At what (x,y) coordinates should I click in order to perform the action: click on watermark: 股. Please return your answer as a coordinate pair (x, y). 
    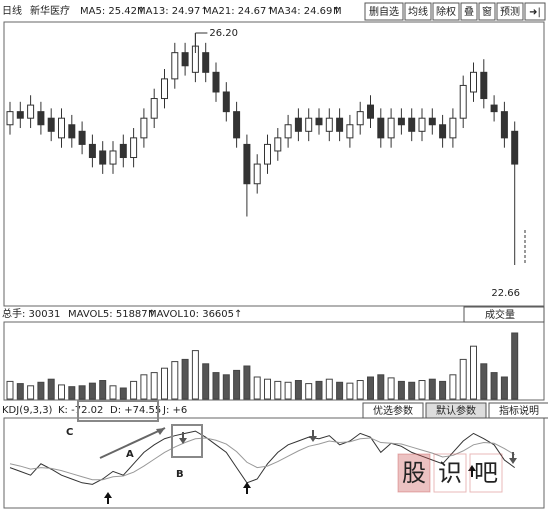
    Looking at the image, I should click on (414, 473).